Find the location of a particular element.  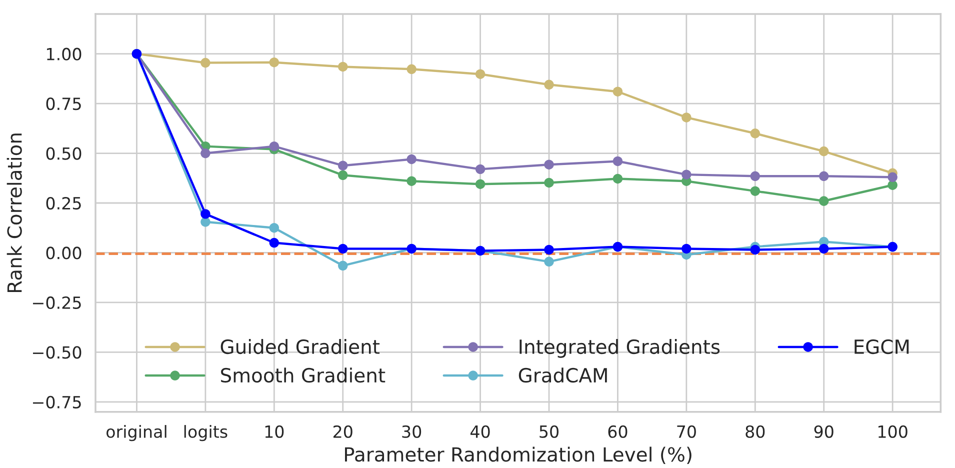

y-tick-label: 0.75 is located at coordinates (63, 104).